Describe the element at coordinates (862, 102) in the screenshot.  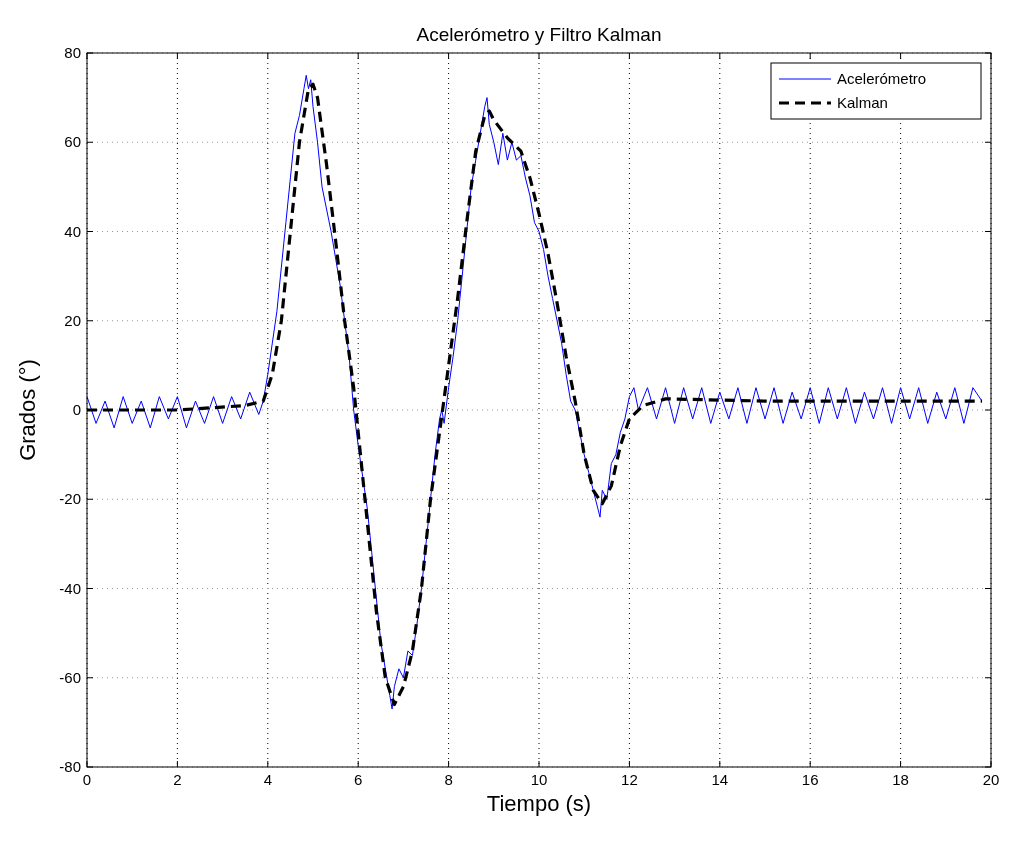
I see `legend-label: Kalman` at that location.